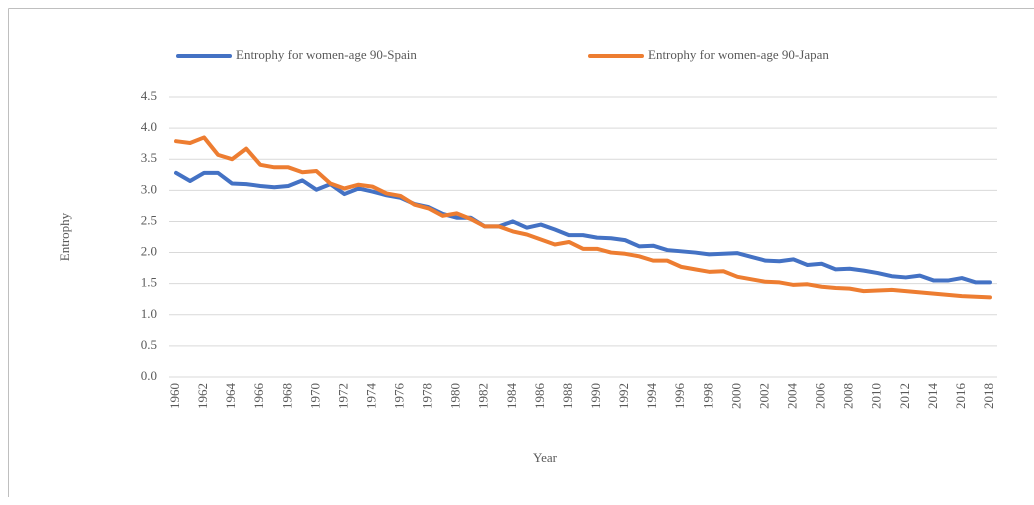 The width and height of the screenshot is (1034, 505). What do you see at coordinates (623, 396) in the screenshot?
I see `x-tick-label: 1992` at bounding box center [623, 396].